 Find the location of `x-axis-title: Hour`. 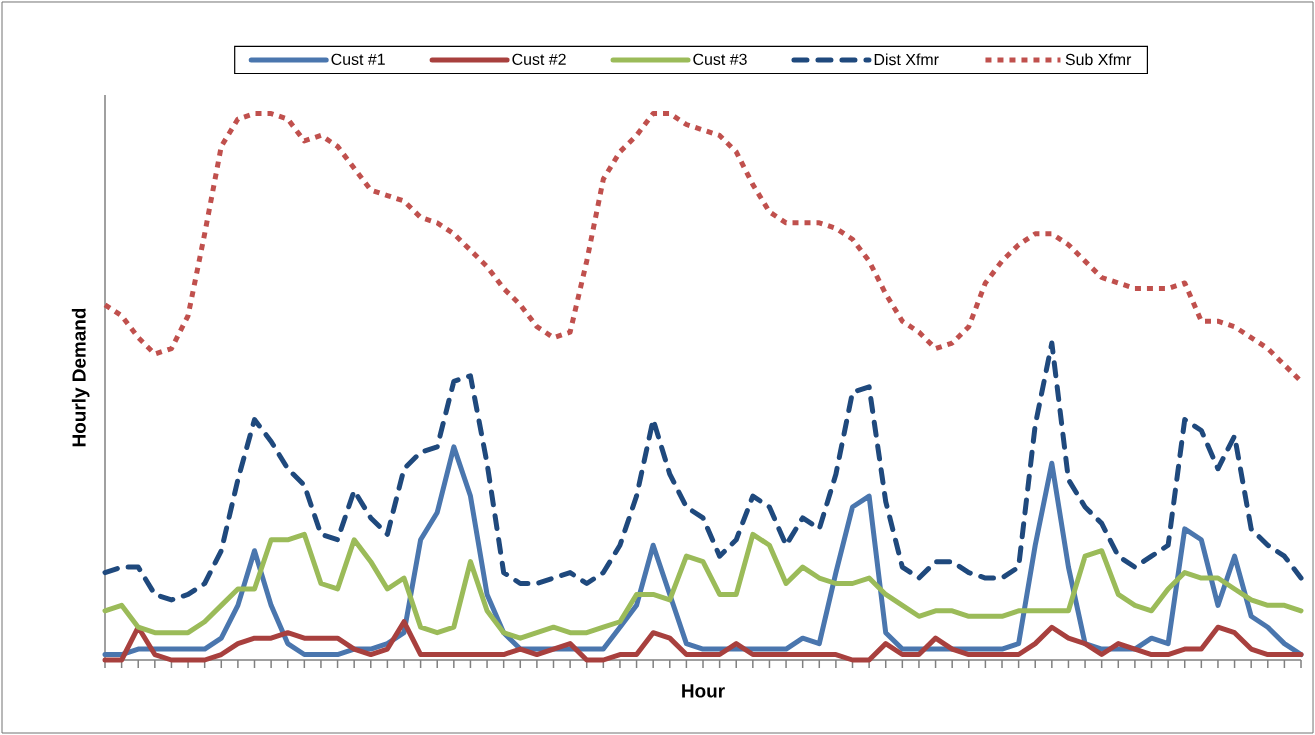

x-axis-title: Hour is located at coordinates (703, 691).